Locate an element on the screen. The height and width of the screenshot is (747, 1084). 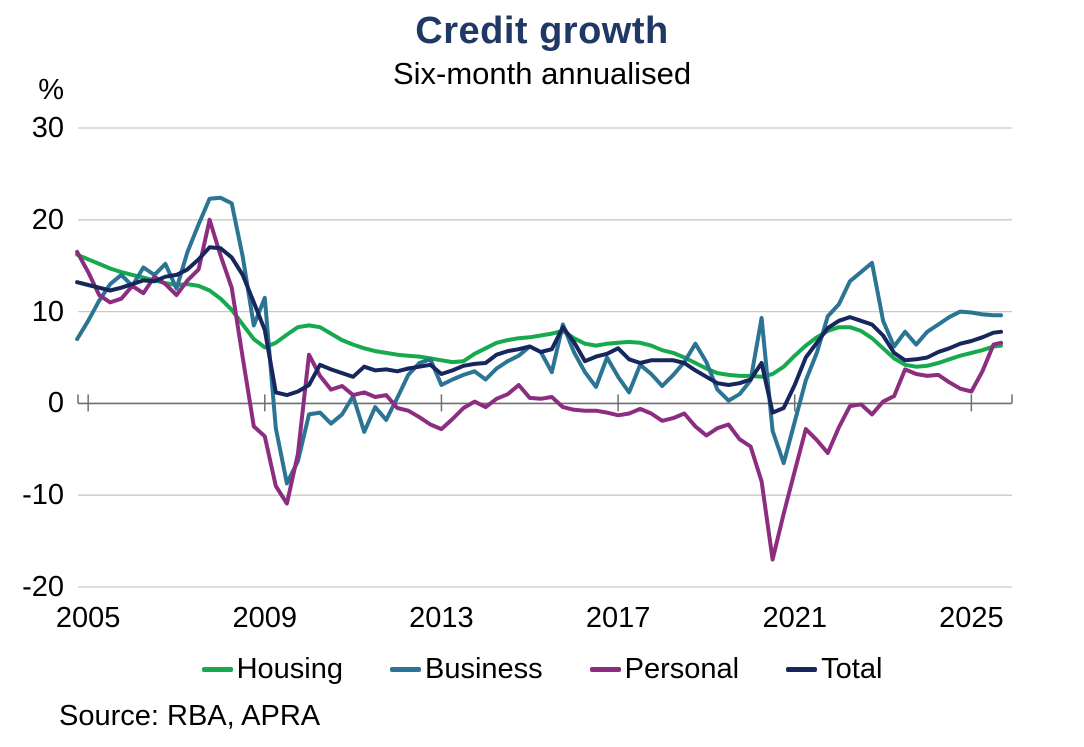
x-axis-label: 2025 is located at coordinates (971, 618).